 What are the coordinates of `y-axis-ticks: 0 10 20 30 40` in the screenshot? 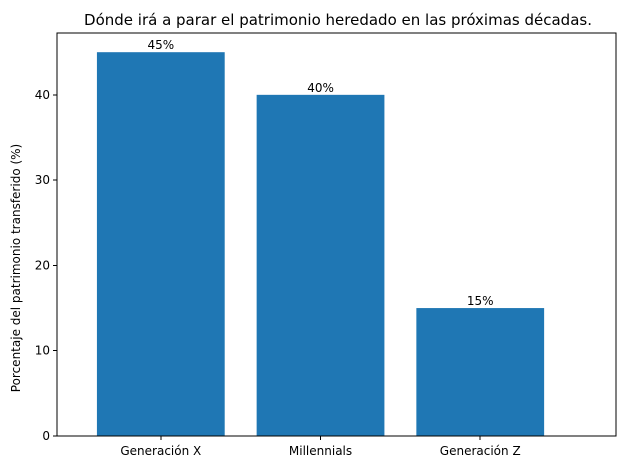 It's located at (46, 265).